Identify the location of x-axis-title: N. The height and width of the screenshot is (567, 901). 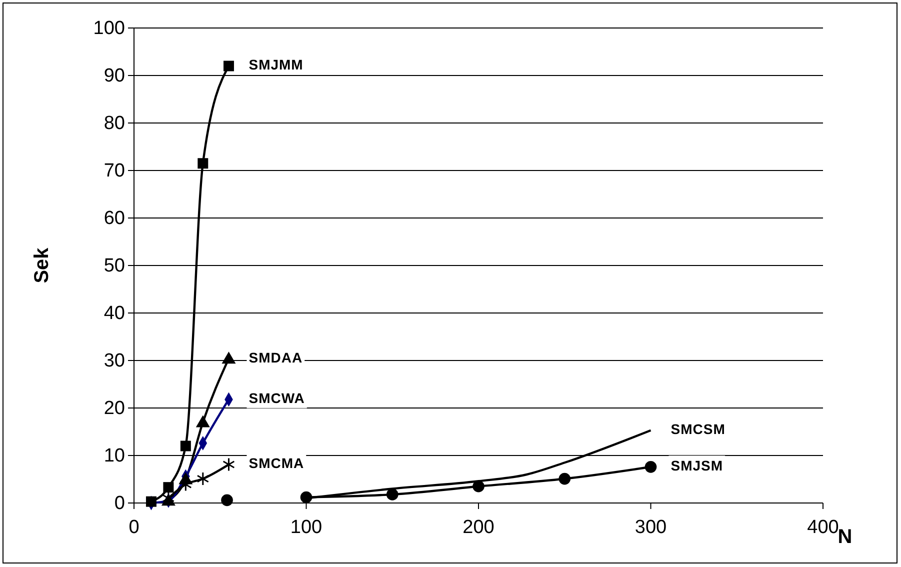
(845, 537).